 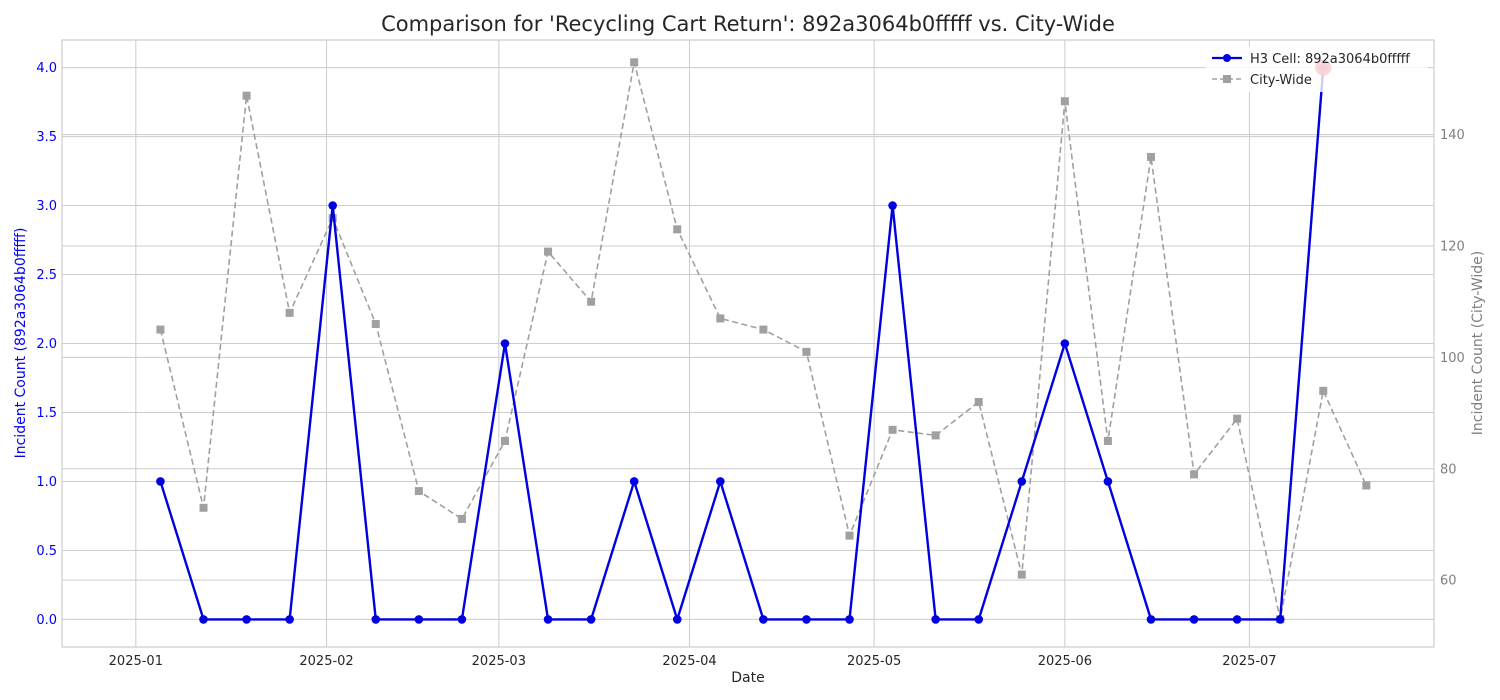 I want to click on legend-label-h3: H3 Cell: 892a3064b0fffff, so click(x=1330, y=59).